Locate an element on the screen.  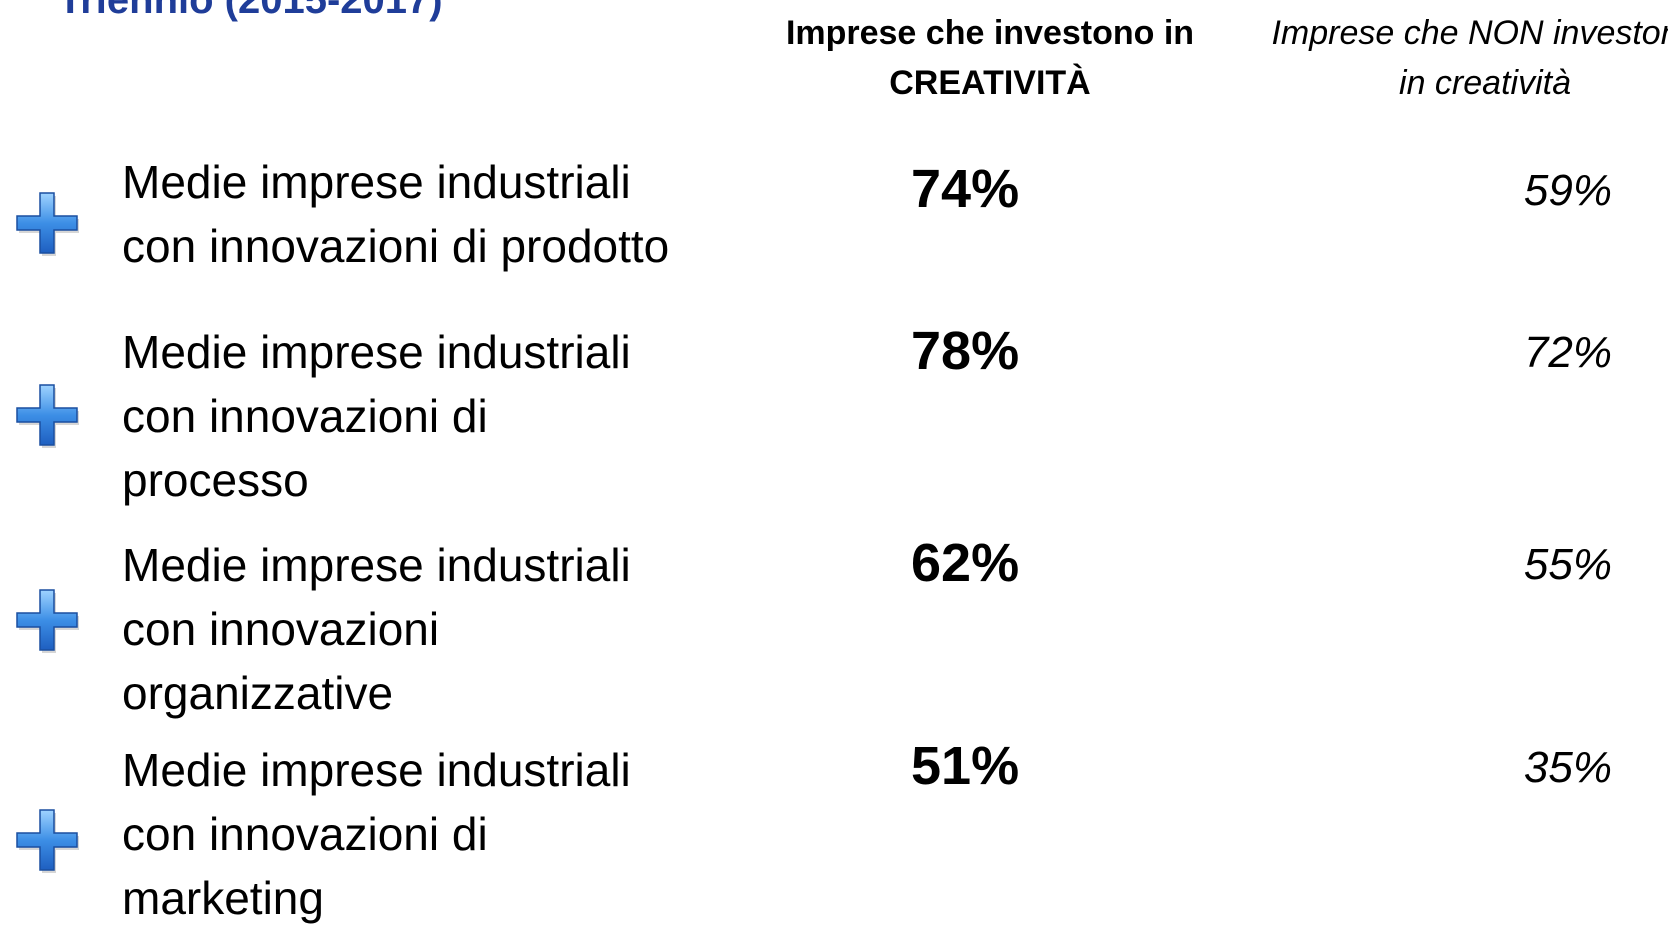
value-creative: 78% is located at coordinates (965, 351).